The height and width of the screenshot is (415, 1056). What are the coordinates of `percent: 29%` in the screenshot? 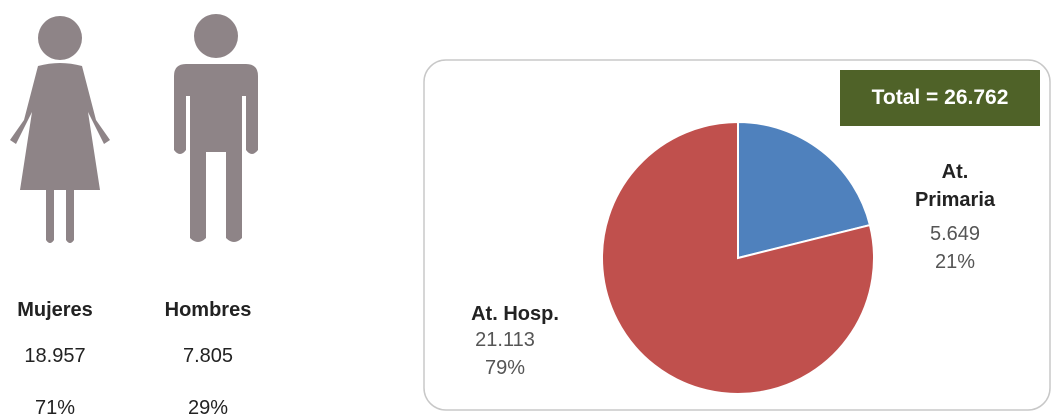 It's located at (208, 406).